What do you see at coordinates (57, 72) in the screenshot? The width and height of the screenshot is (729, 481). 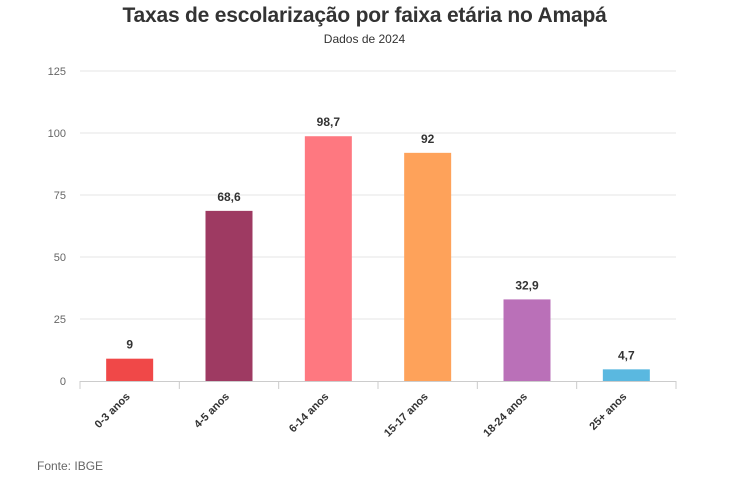 I see `y-tick-label: 125` at bounding box center [57, 72].